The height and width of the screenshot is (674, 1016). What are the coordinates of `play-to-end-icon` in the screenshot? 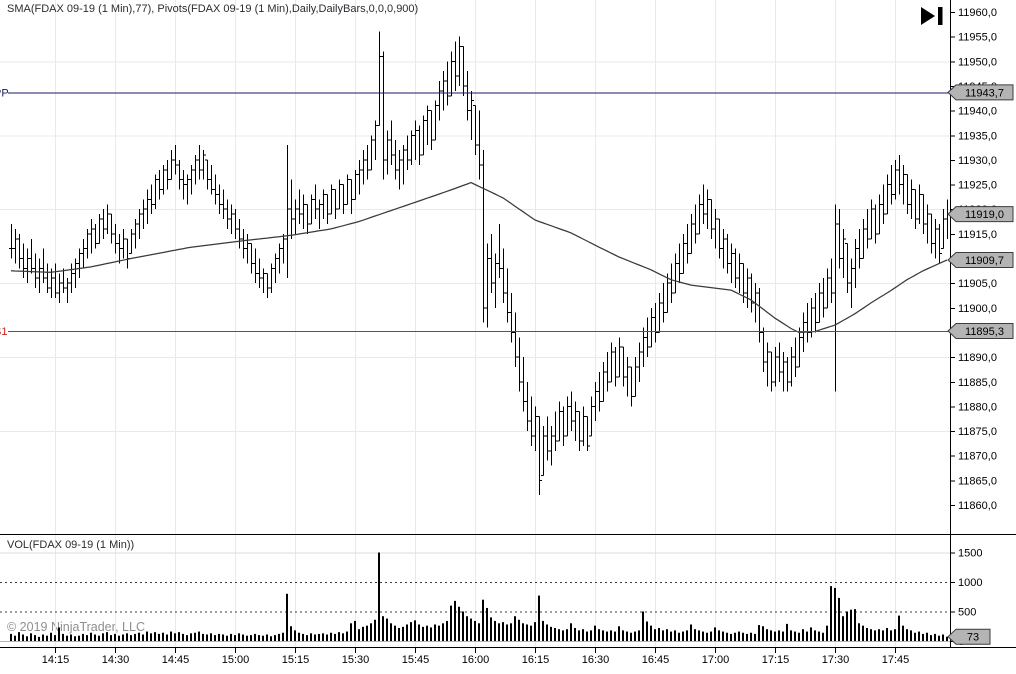 It's located at (932, 16).